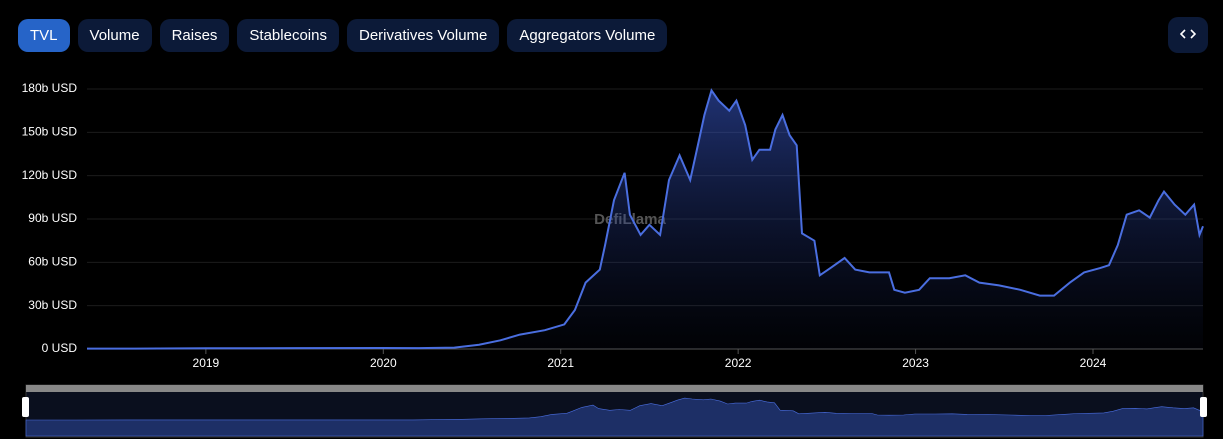 The width and height of the screenshot is (1223, 439). Describe the element at coordinates (614, 388) in the screenshot. I see `minimap-bar` at that location.